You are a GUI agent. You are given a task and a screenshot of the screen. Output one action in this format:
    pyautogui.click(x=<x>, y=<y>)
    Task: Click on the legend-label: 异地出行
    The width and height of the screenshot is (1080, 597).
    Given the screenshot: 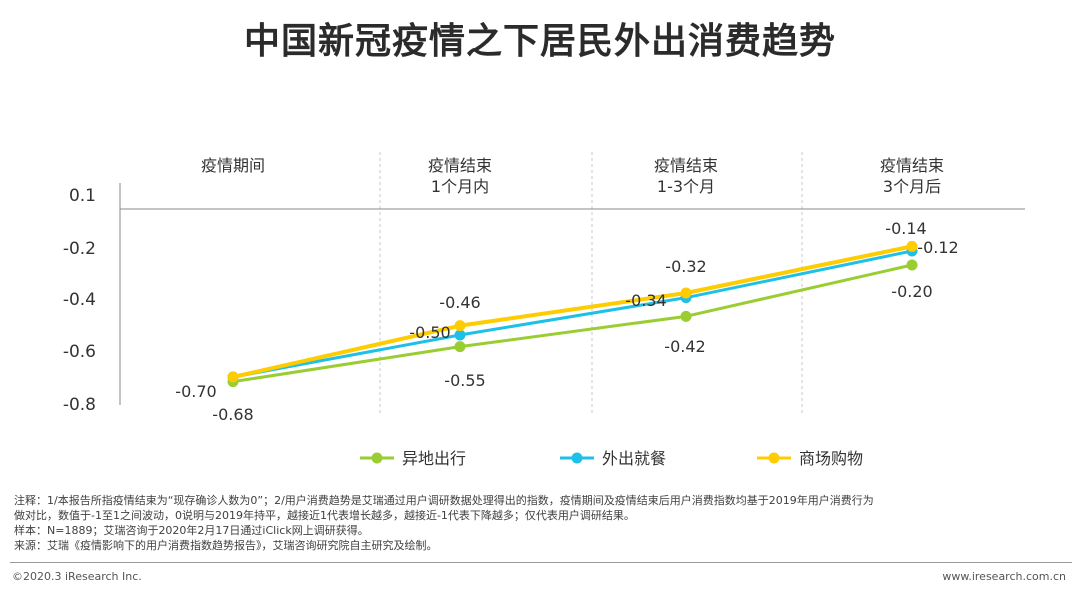 What is the action you would take?
    pyautogui.click(x=434, y=458)
    